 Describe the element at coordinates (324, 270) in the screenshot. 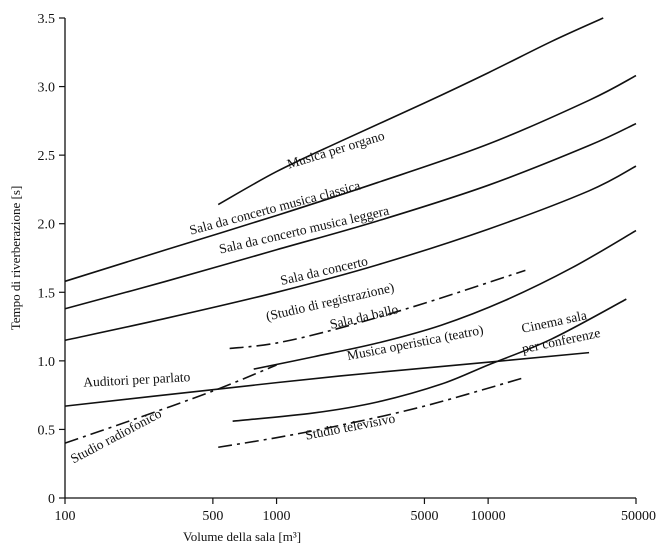

I see `series-label-concerto: Sala da concerto` at that location.